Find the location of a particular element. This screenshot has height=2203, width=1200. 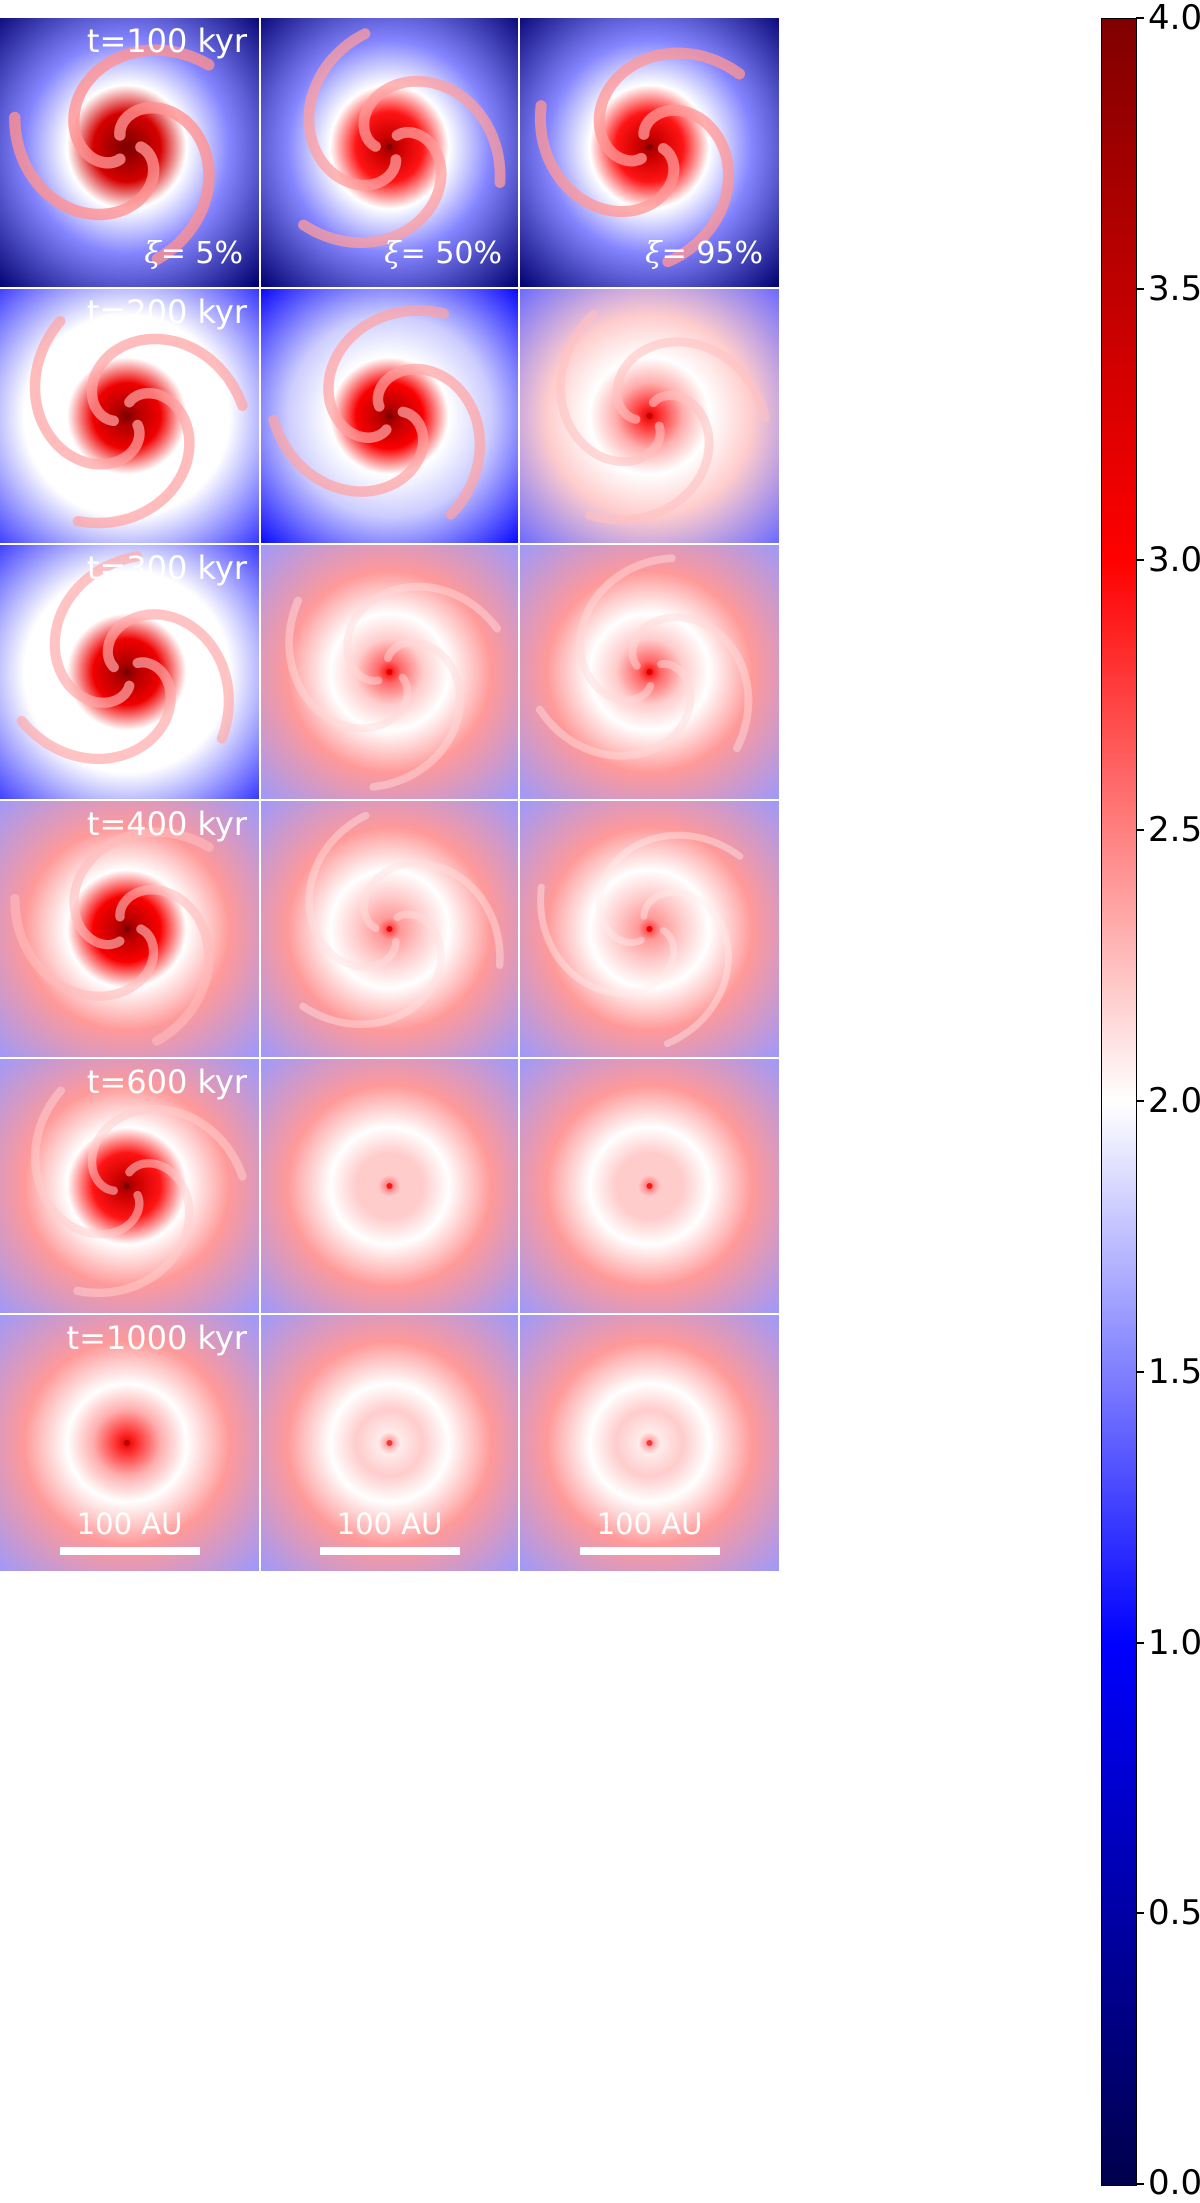

panel-r2-c1 is located at coordinates (389, 672).